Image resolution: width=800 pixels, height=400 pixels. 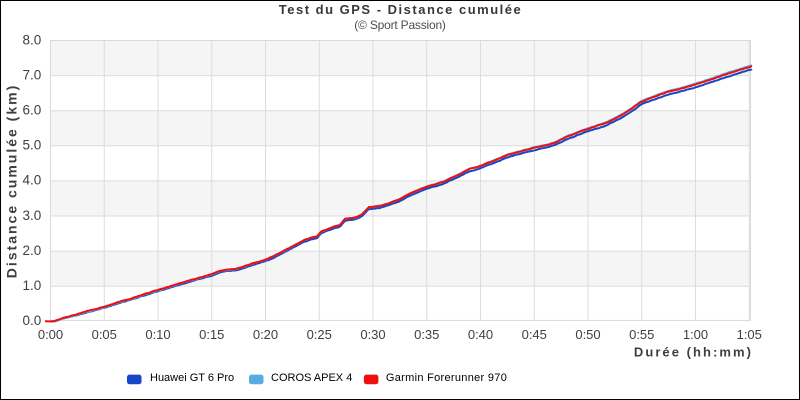 What do you see at coordinates (446, 378) in the screenshot?
I see `svg-text: Garmin Forerunner 970` at bounding box center [446, 378].